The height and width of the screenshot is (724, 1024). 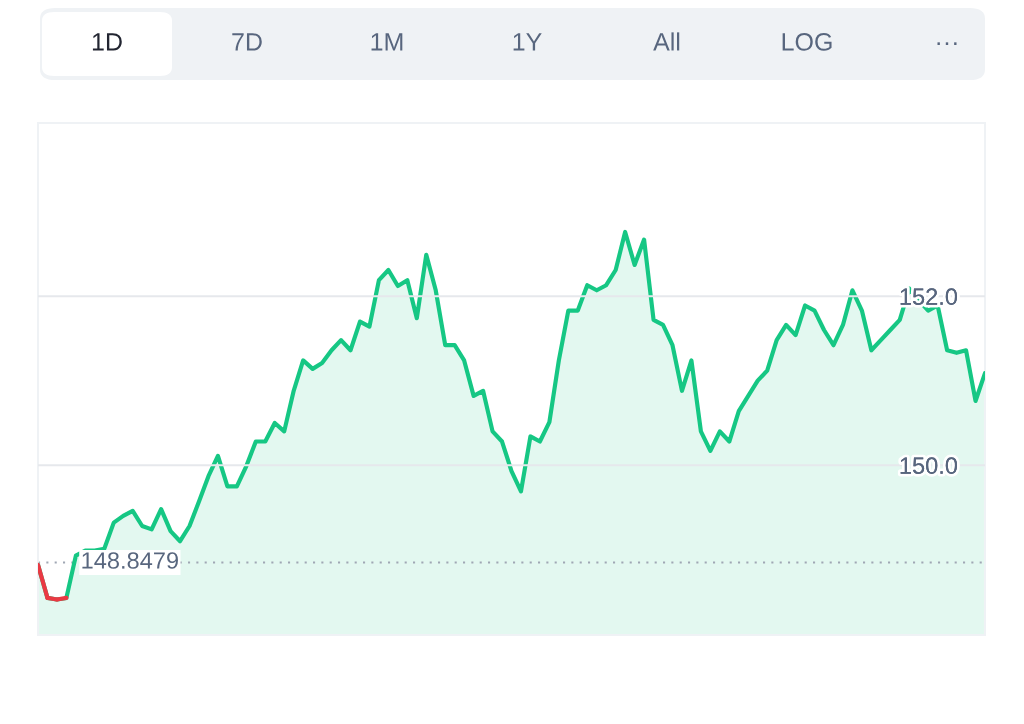 I want to click on text: LOG, so click(x=807, y=42).